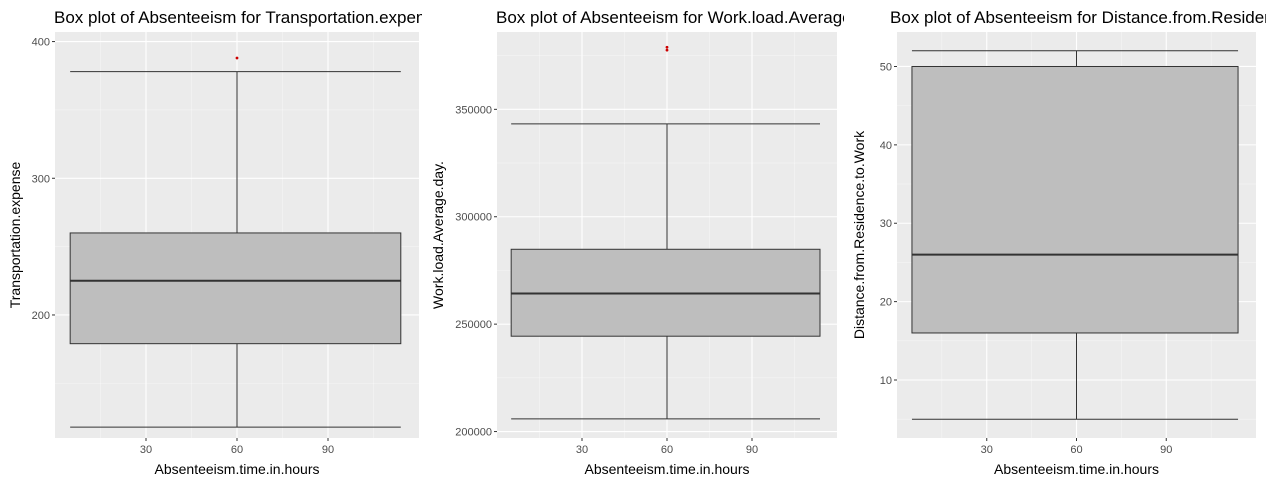 The height and width of the screenshot is (490, 1266). I want to click on y-tick-label: 200, so click(41, 316).